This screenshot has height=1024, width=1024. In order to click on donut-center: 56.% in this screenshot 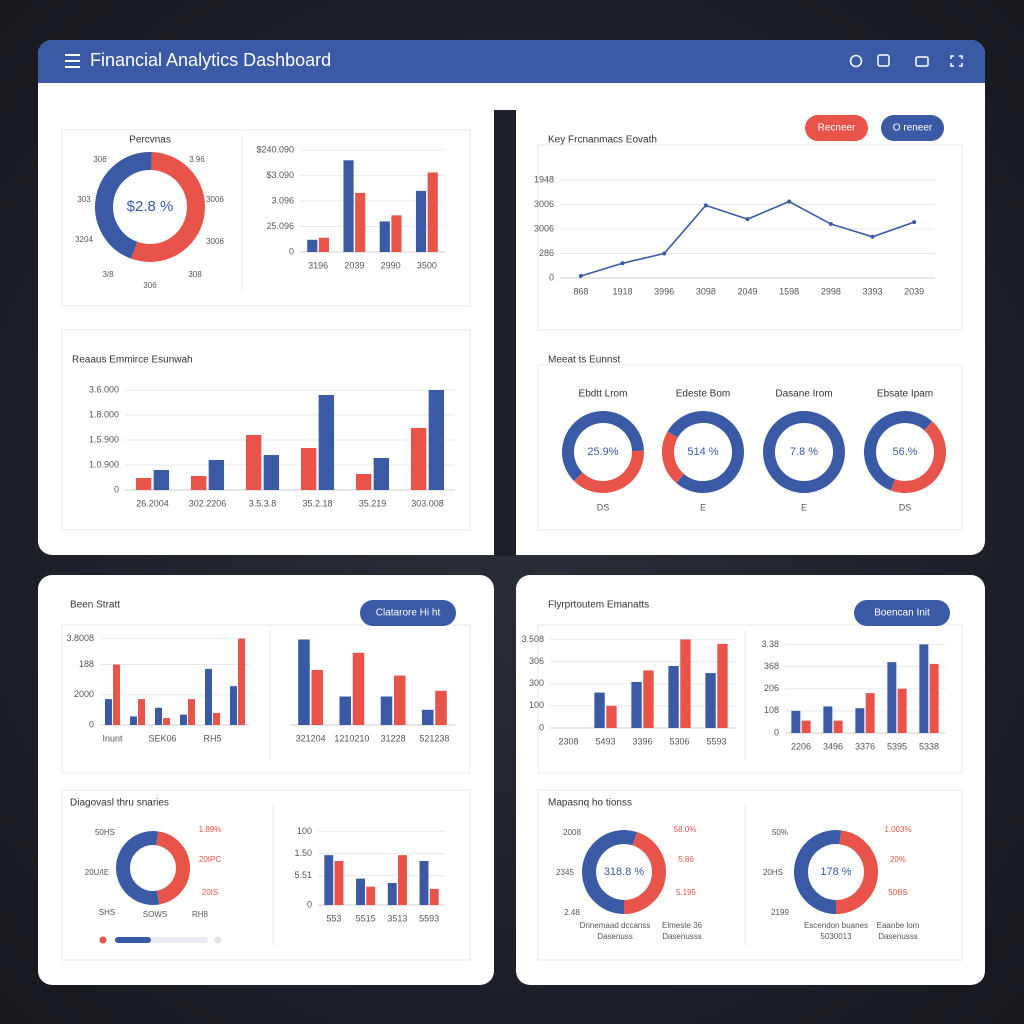, I will do `click(904, 452)`.